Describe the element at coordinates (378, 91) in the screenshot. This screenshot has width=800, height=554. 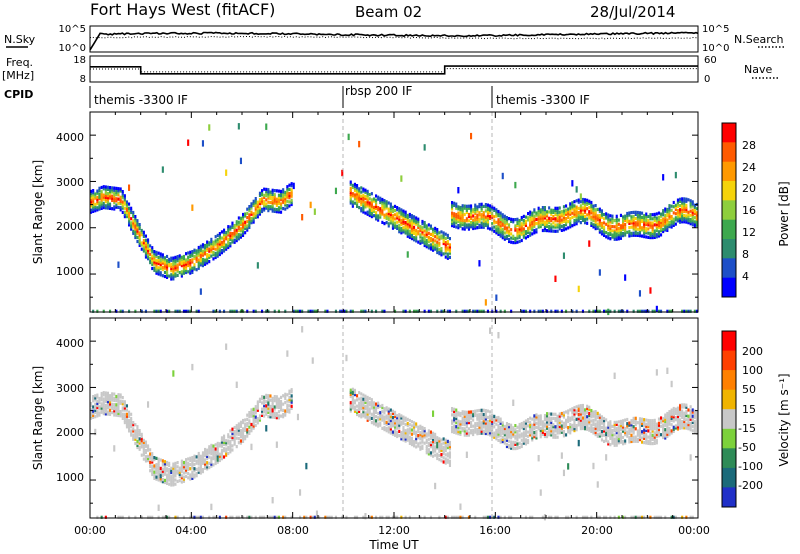
I see `cpid-segment-2: rbsp 200 IF` at that location.